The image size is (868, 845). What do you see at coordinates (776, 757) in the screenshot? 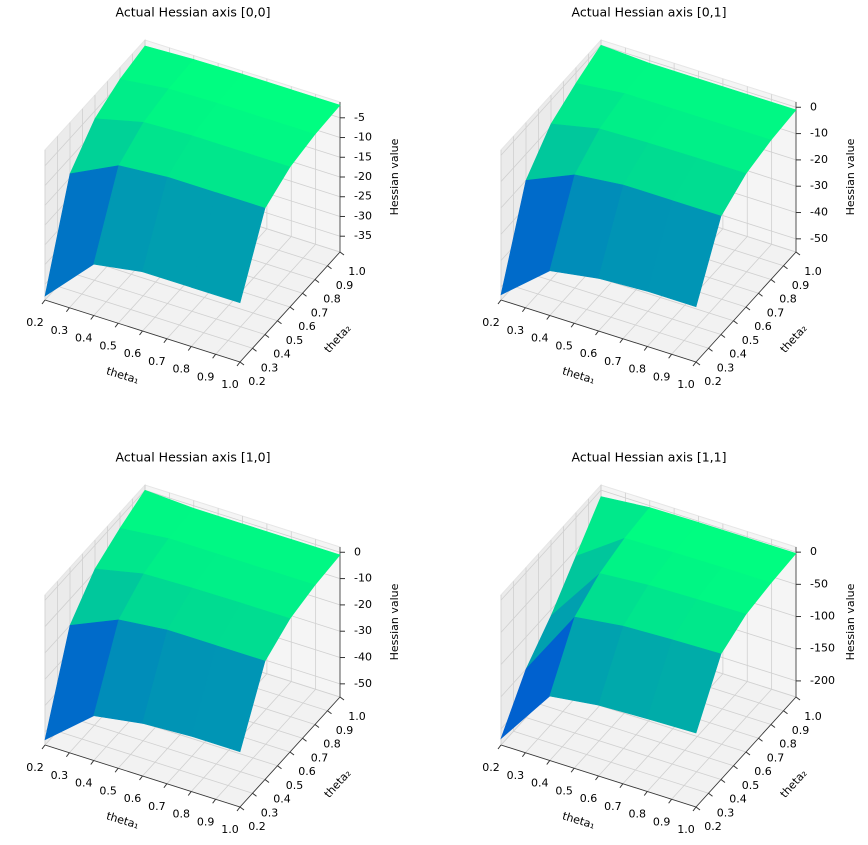
I see `y-tick-label: 0.7` at bounding box center [776, 757].